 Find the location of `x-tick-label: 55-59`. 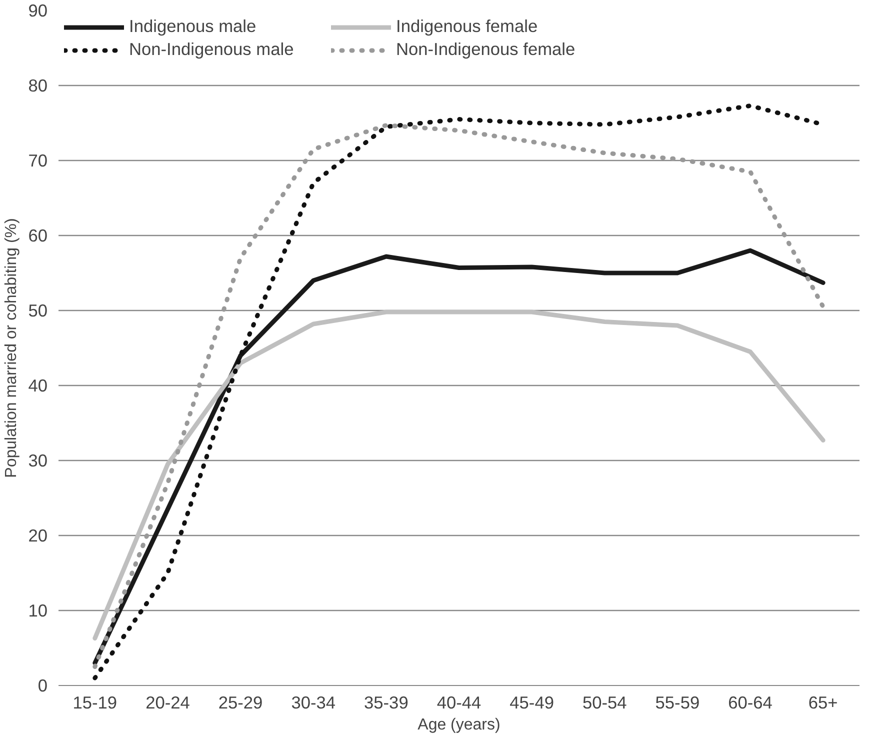

x-tick-label: 55-59 is located at coordinates (677, 702).